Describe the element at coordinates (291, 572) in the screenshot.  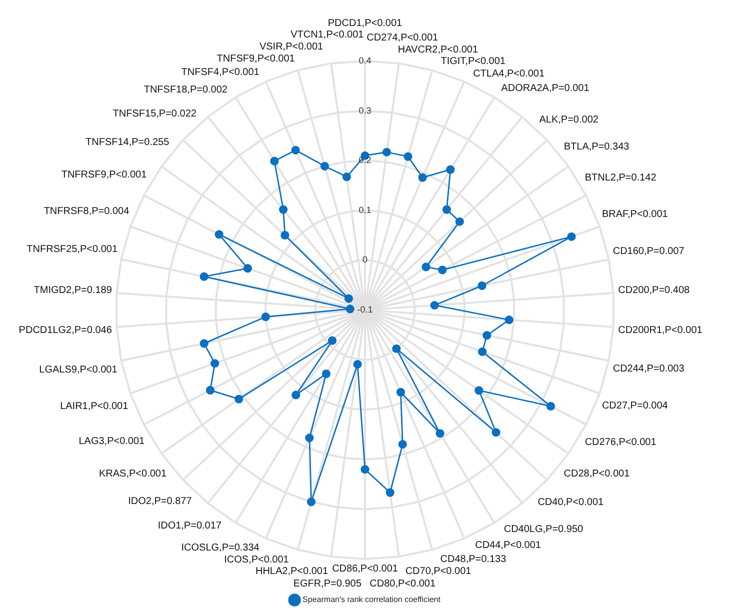
I see `spoke-label: HHLA2,P<0.001` at that location.